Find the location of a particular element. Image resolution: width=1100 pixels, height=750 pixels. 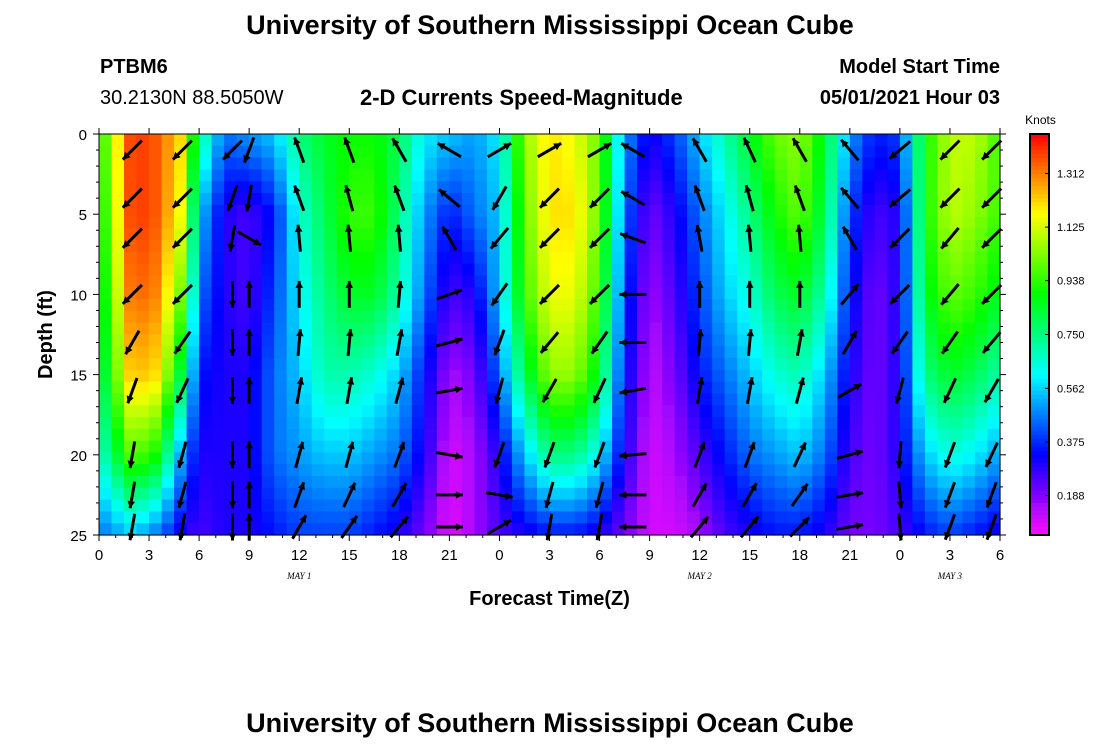

colorbar-tick-label: 0.188 is located at coordinates (1071, 496).